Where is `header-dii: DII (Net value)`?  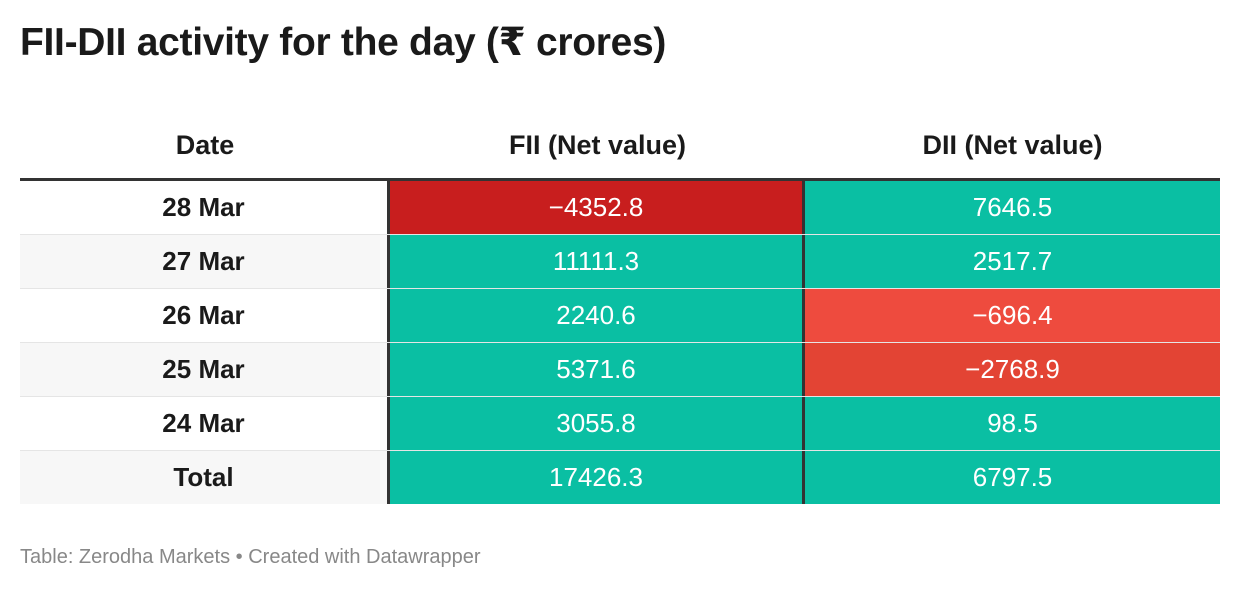
header-dii: DII (Net value) is located at coordinates (1012, 144).